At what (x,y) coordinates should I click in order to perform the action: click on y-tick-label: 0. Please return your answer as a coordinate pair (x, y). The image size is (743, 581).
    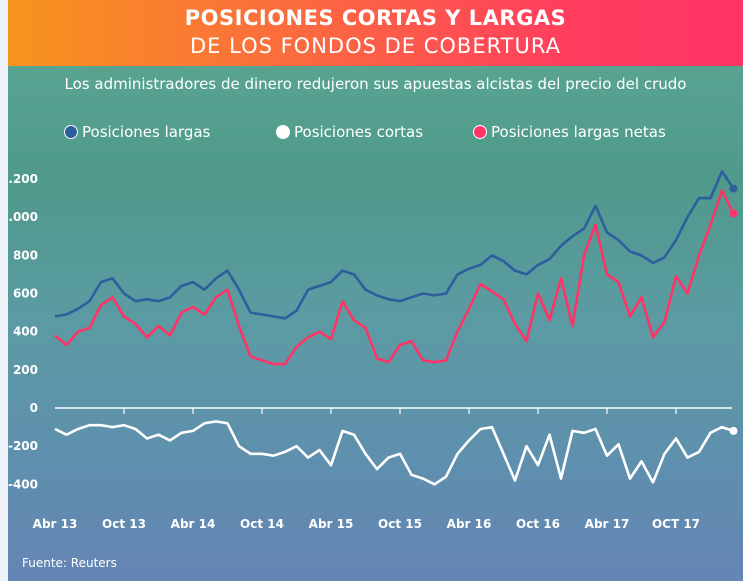
    Looking at the image, I should click on (34, 408).